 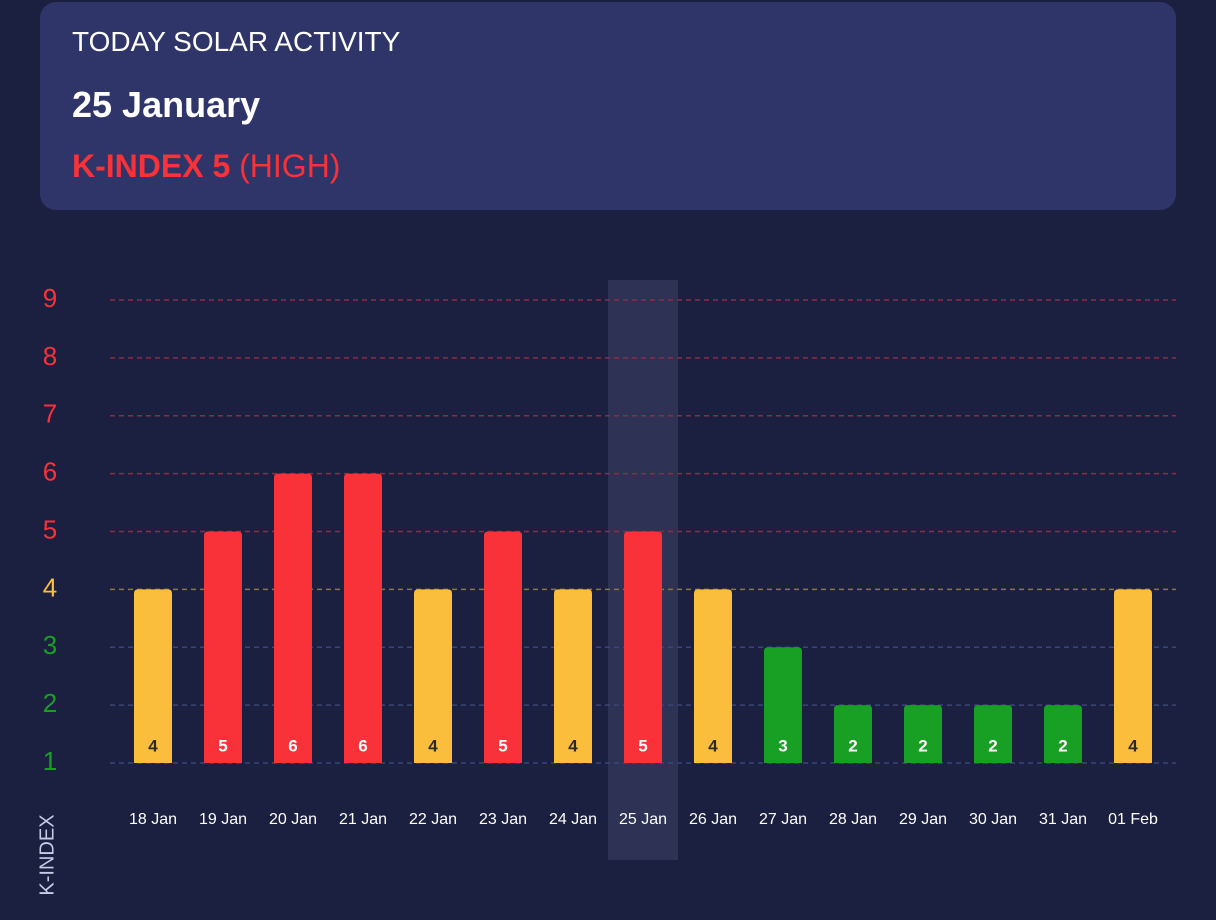 What do you see at coordinates (50, 761) in the screenshot?
I see `y-tick-label: 1` at bounding box center [50, 761].